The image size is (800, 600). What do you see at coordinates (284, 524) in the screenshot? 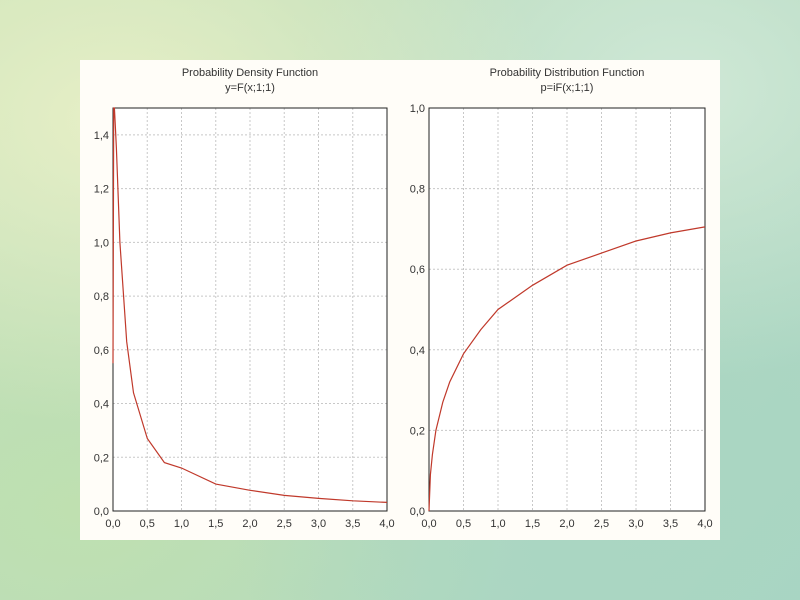
I see `pdf-x-tick-label: 2,5` at bounding box center [284, 524].